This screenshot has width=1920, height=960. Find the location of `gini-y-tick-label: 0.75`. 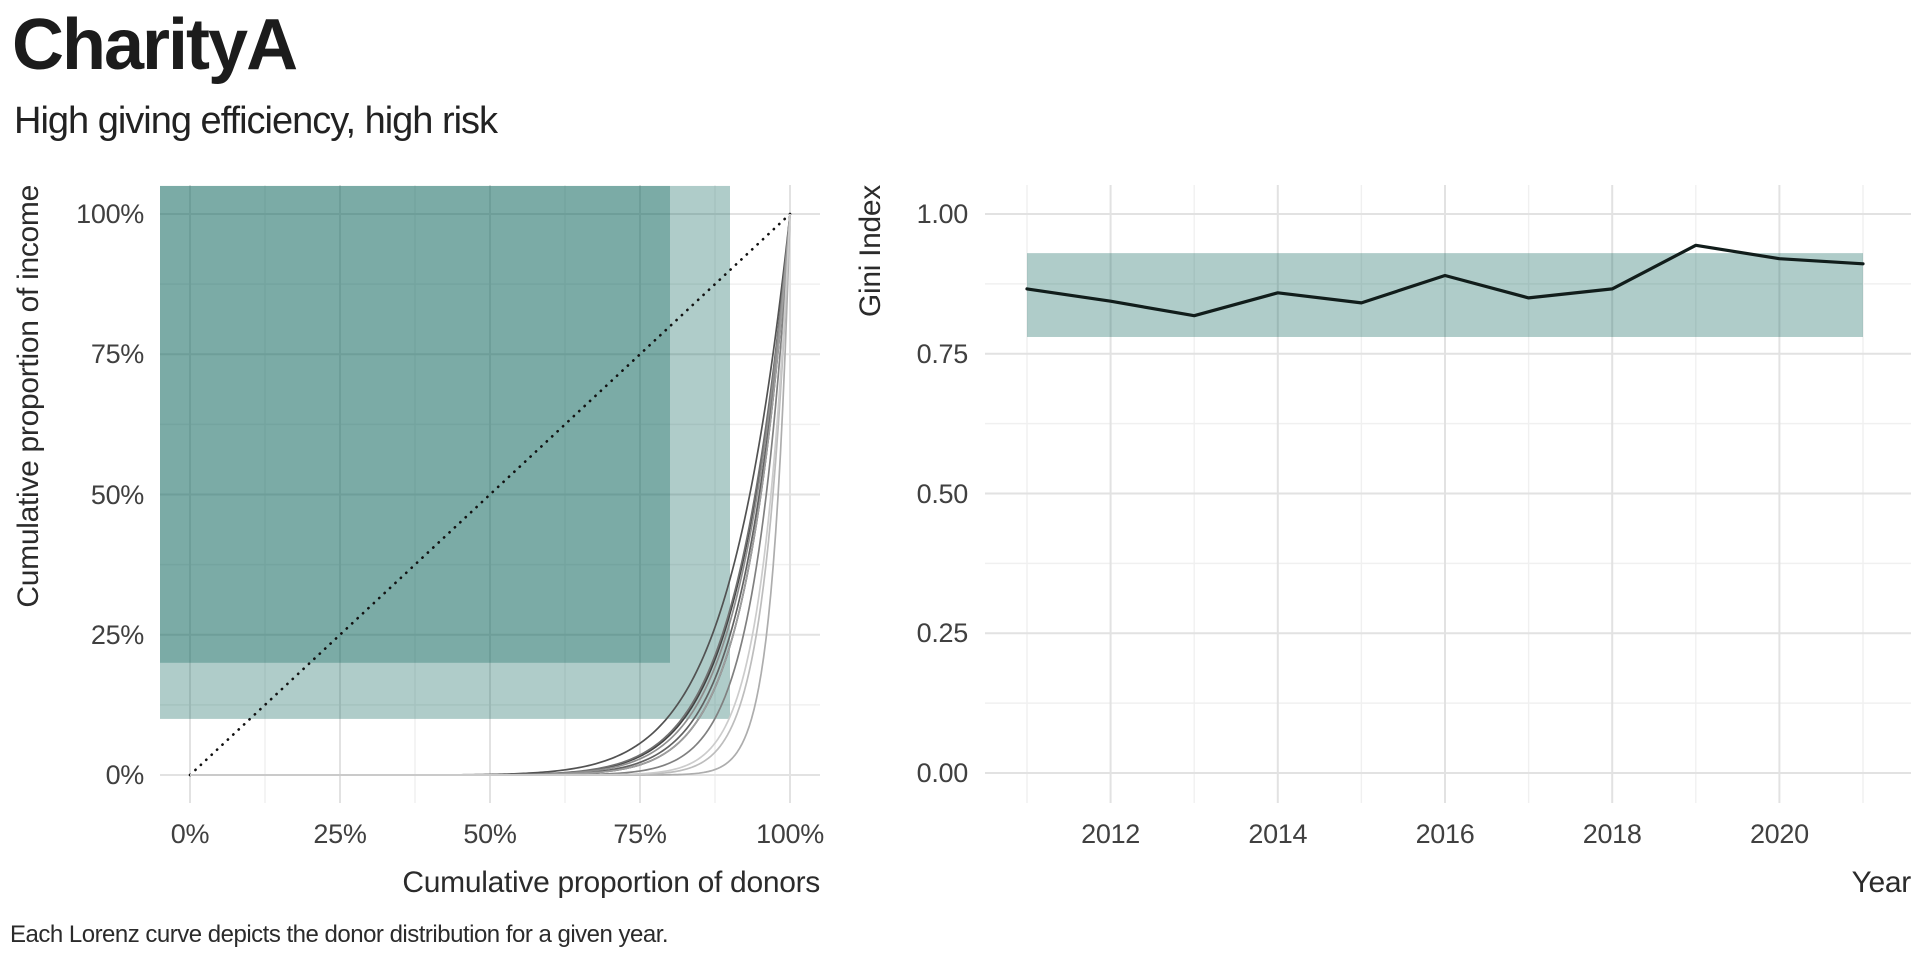

gini-y-tick-label: 0.75 is located at coordinates (942, 353).